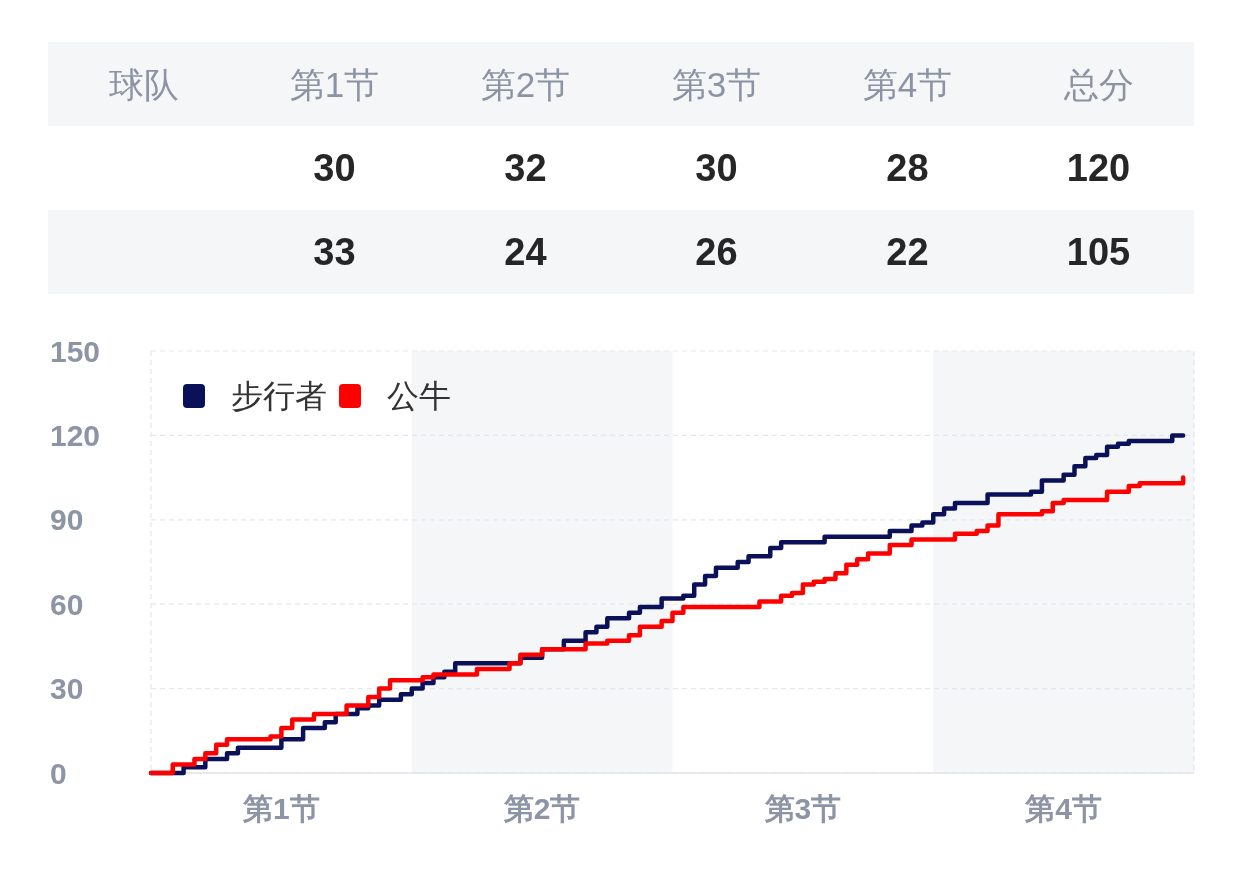  I want to click on y-tick-label: 150, so click(75, 351).